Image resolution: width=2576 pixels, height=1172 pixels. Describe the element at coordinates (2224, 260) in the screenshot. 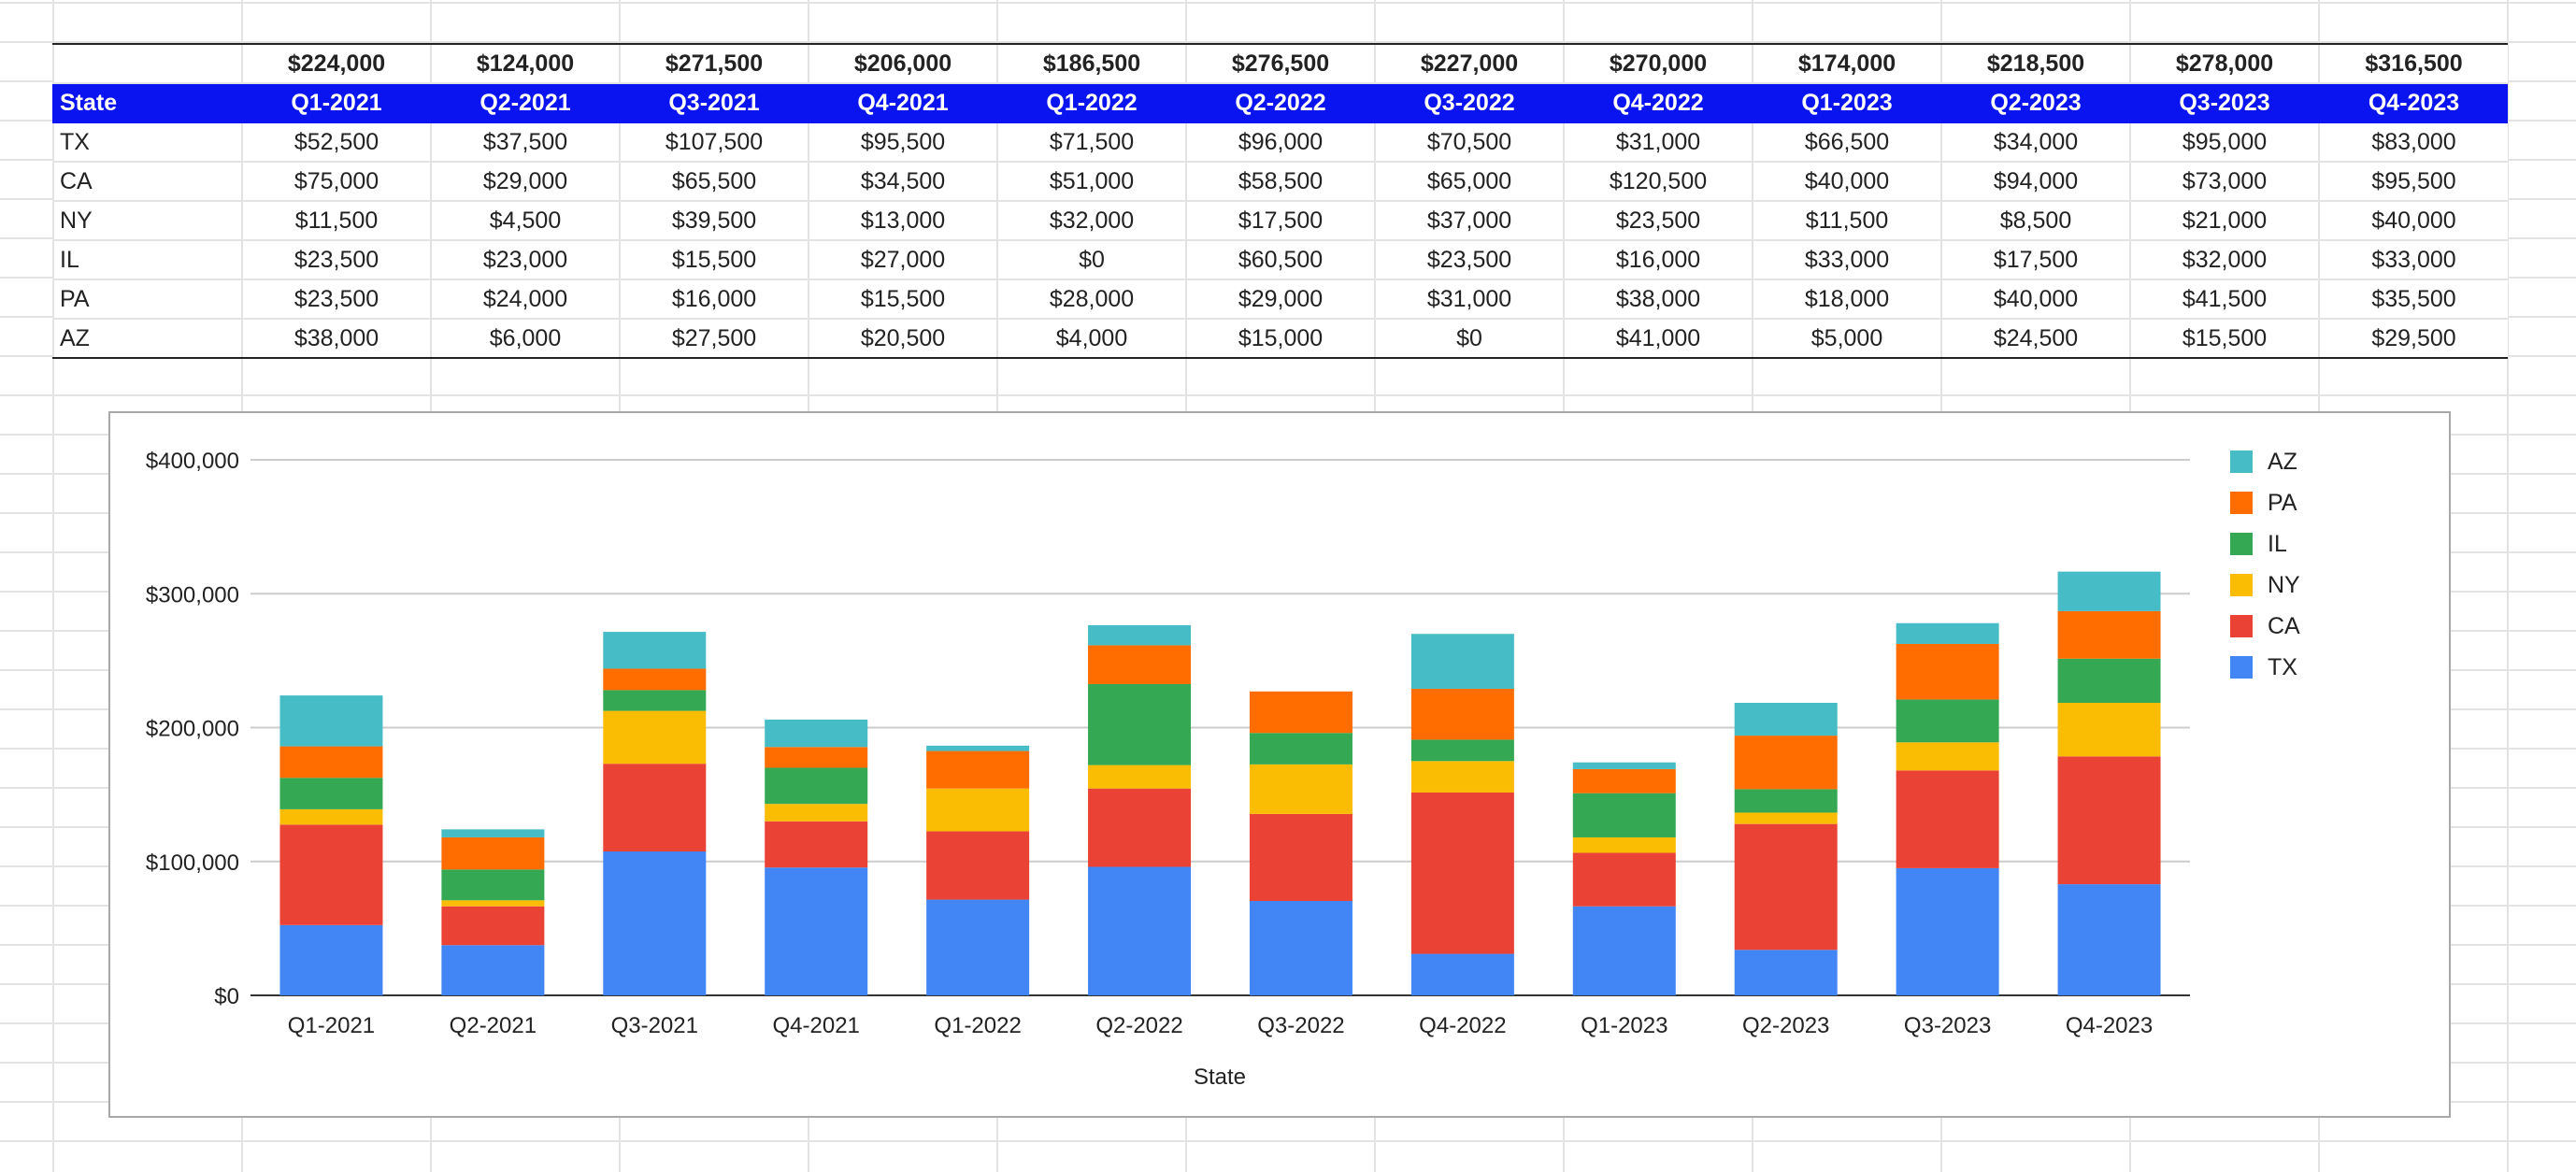

I see `value-cell: $32,000` at that location.